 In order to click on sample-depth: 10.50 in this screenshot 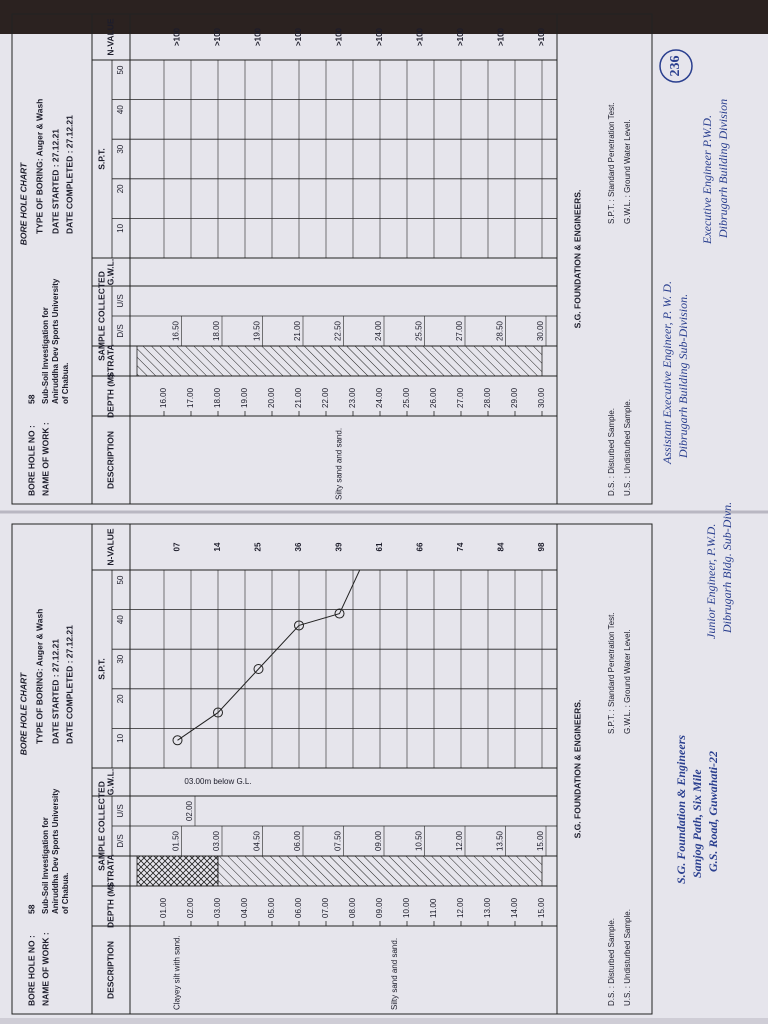, I will do `click(419, 840)`.